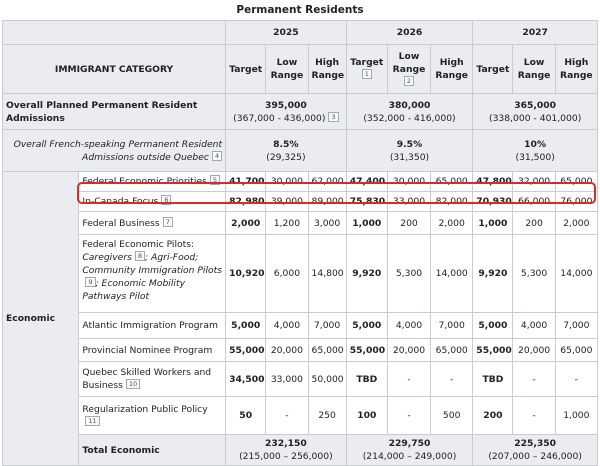 Image resolution: width=600 pixels, height=466 pixels. Describe the element at coordinates (286, 450) in the screenshot. I see `total-2025-cell: 232,150 (215,000 – 256,000)` at that location.